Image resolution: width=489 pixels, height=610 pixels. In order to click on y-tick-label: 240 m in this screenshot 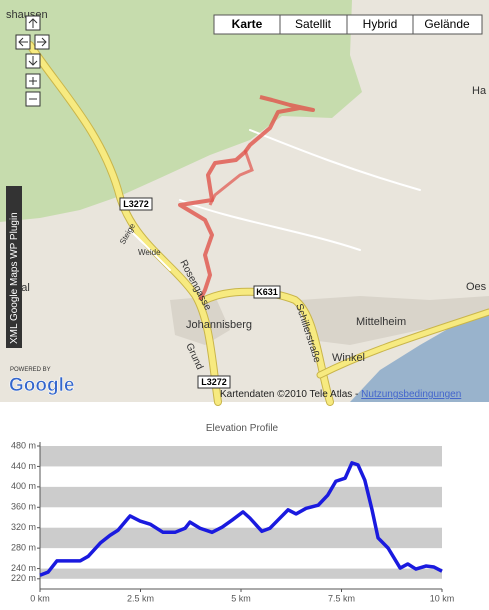, I will do `click(23, 568)`.